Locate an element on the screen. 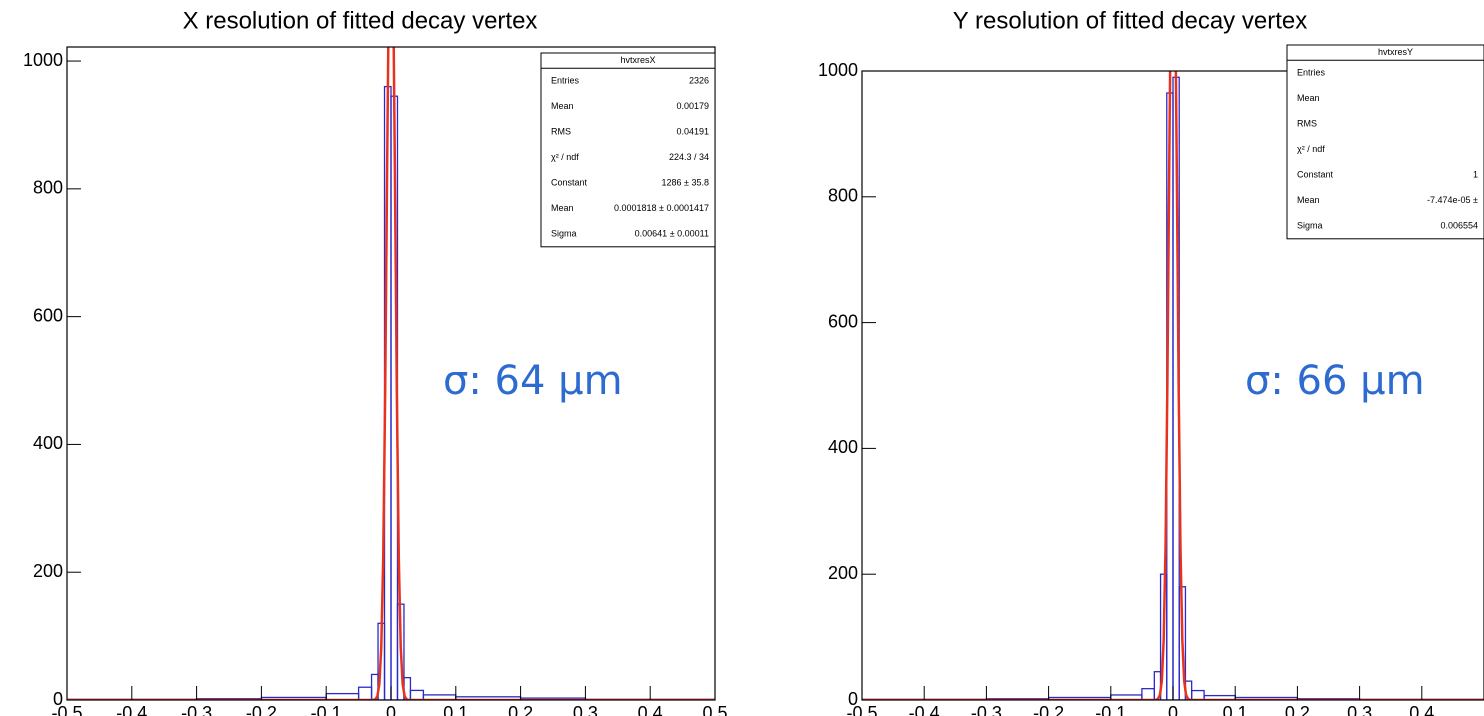  annotation: σ: 66 μm is located at coordinates (1335, 381).